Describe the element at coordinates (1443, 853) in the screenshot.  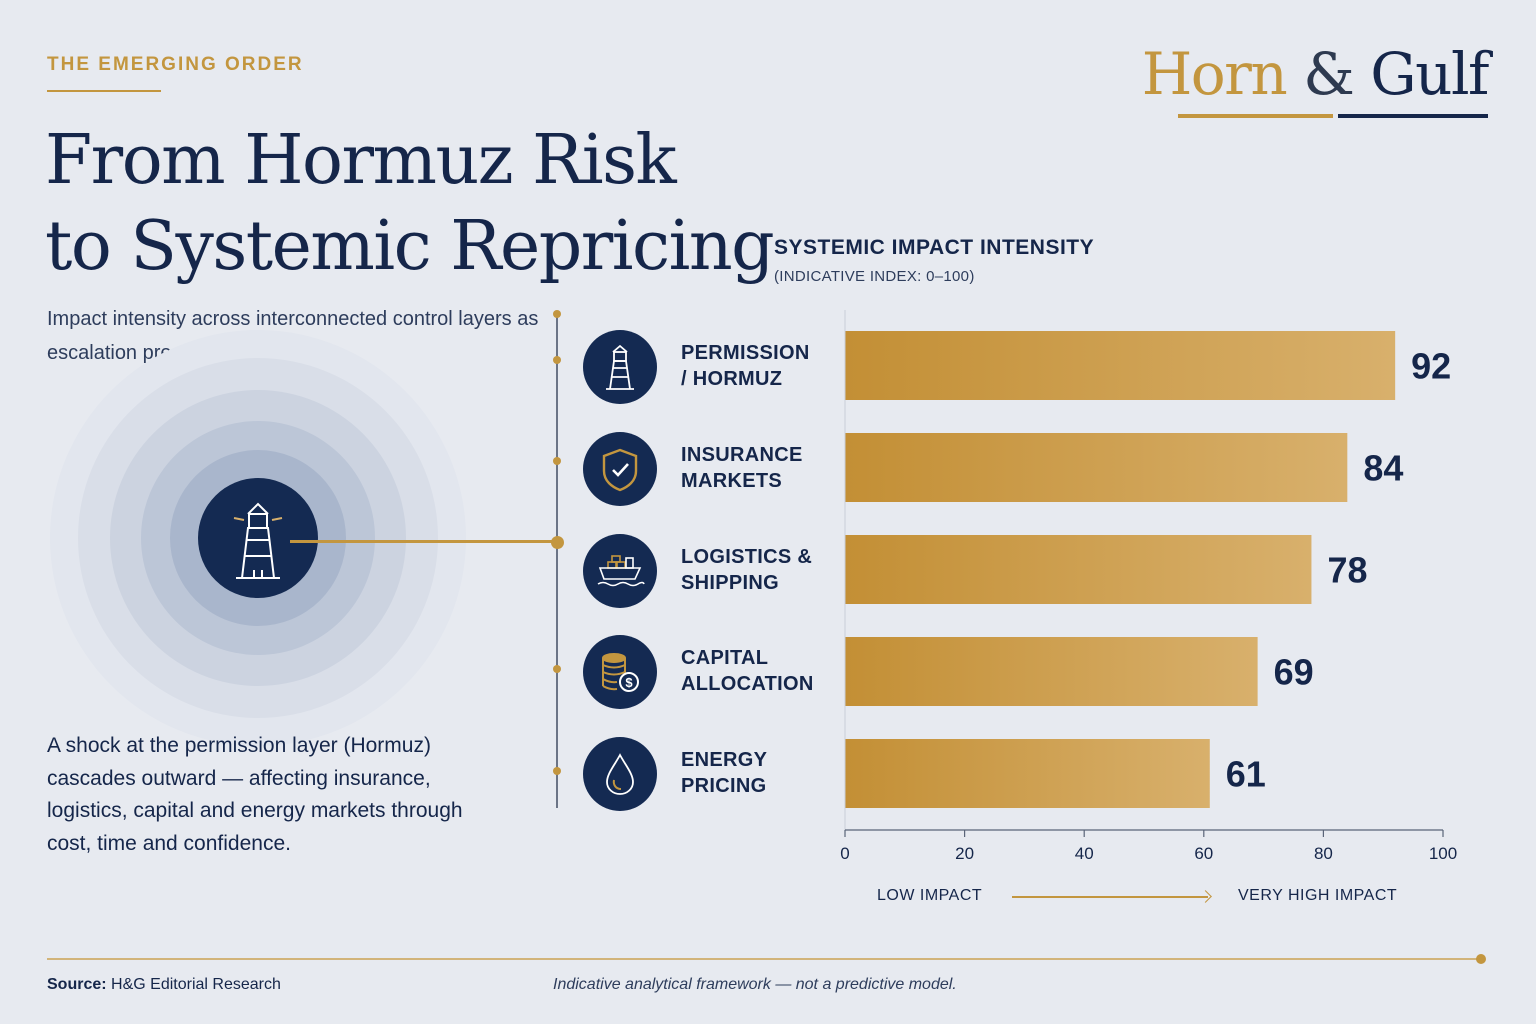
I see `x-tick-label: 100` at that location.